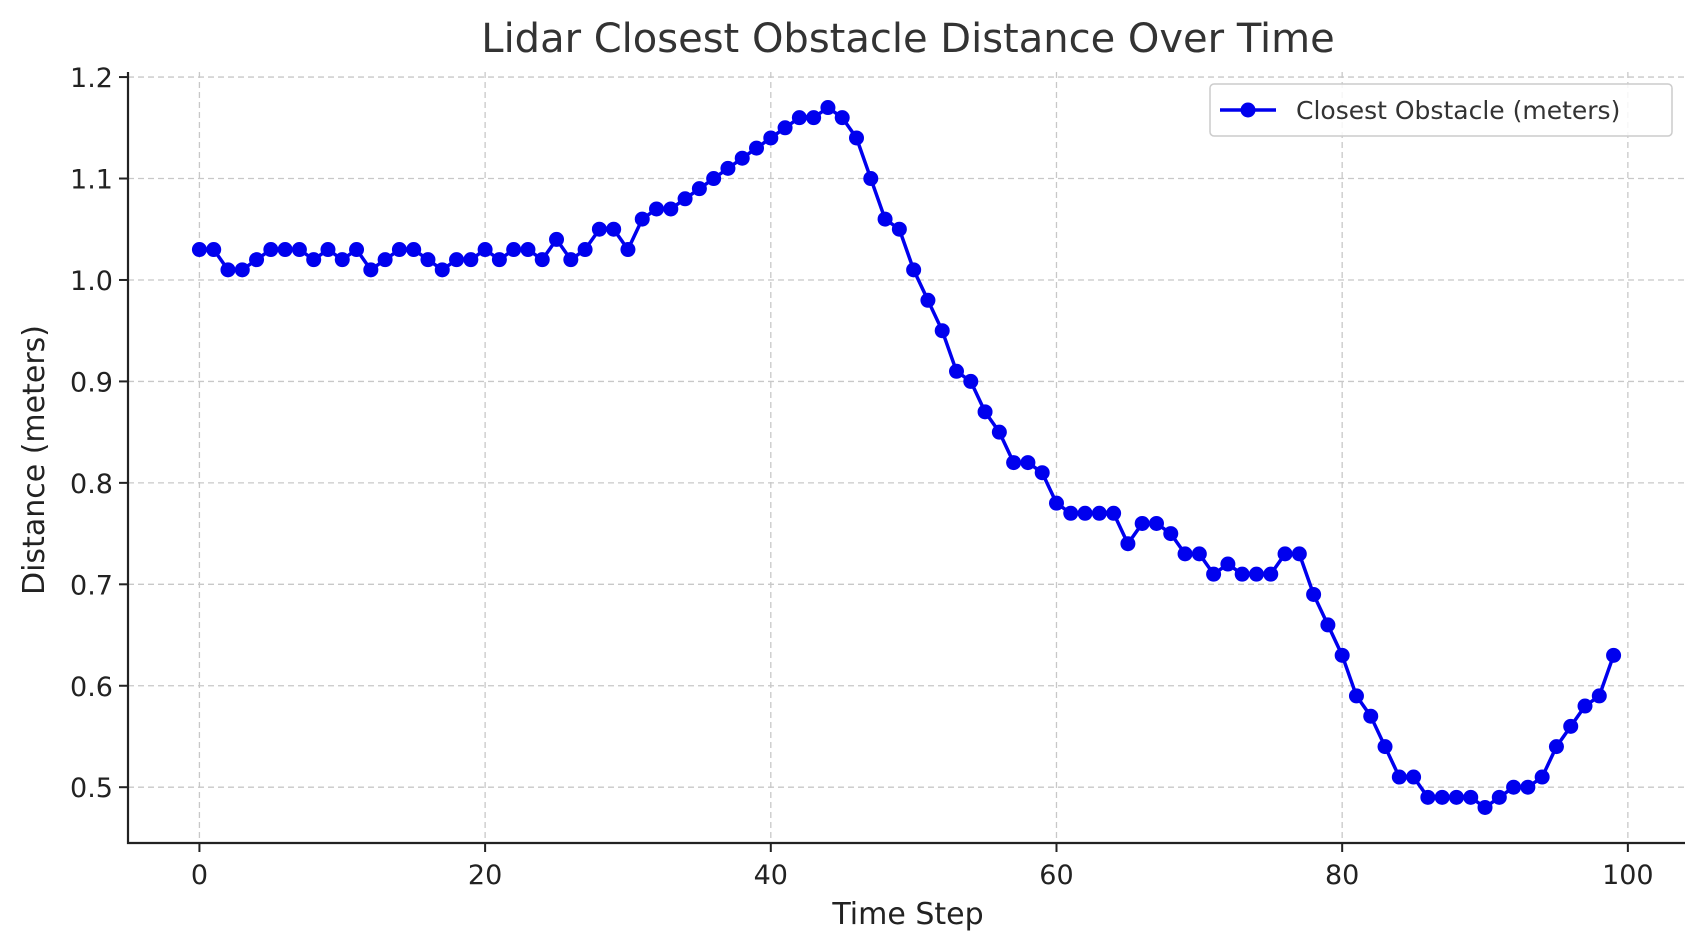  I want to click on x-tick-label: 0, so click(199, 875).